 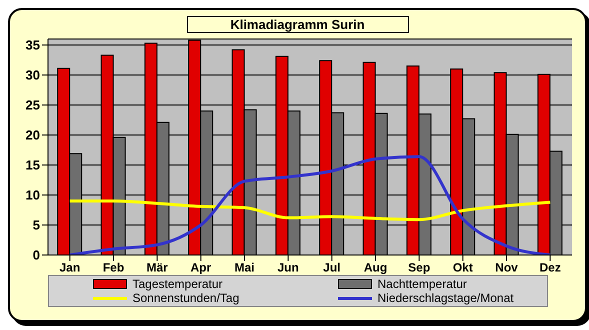 I want to click on legend-label: Nachttemperatur, so click(x=422, y=284).